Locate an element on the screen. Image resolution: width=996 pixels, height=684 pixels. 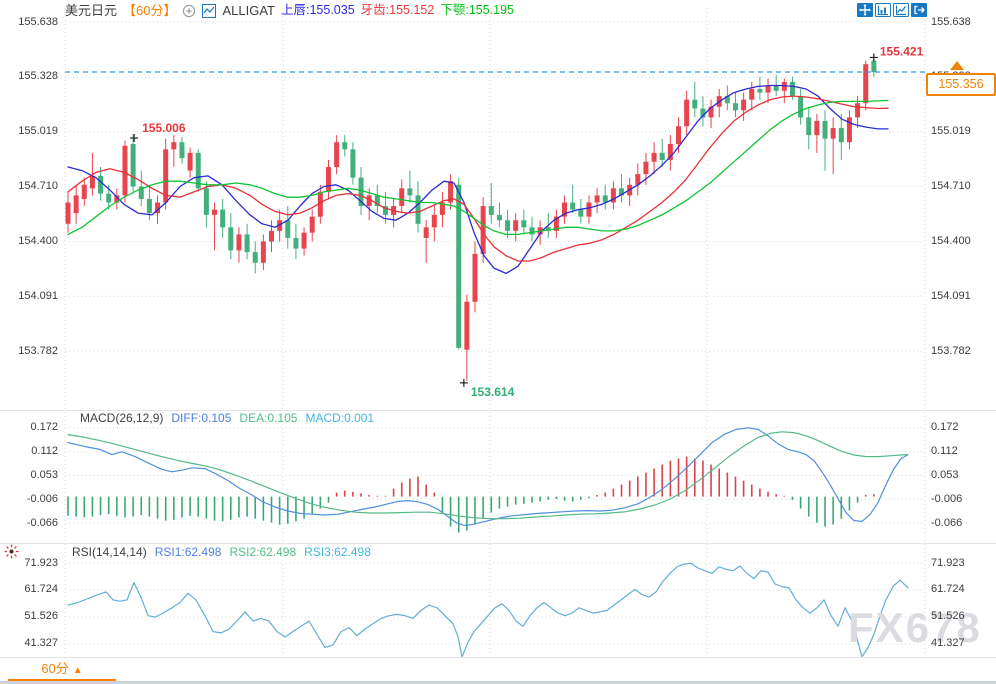
rsi2-value: RSI2:62.498 is located at coordinates (263, 552).